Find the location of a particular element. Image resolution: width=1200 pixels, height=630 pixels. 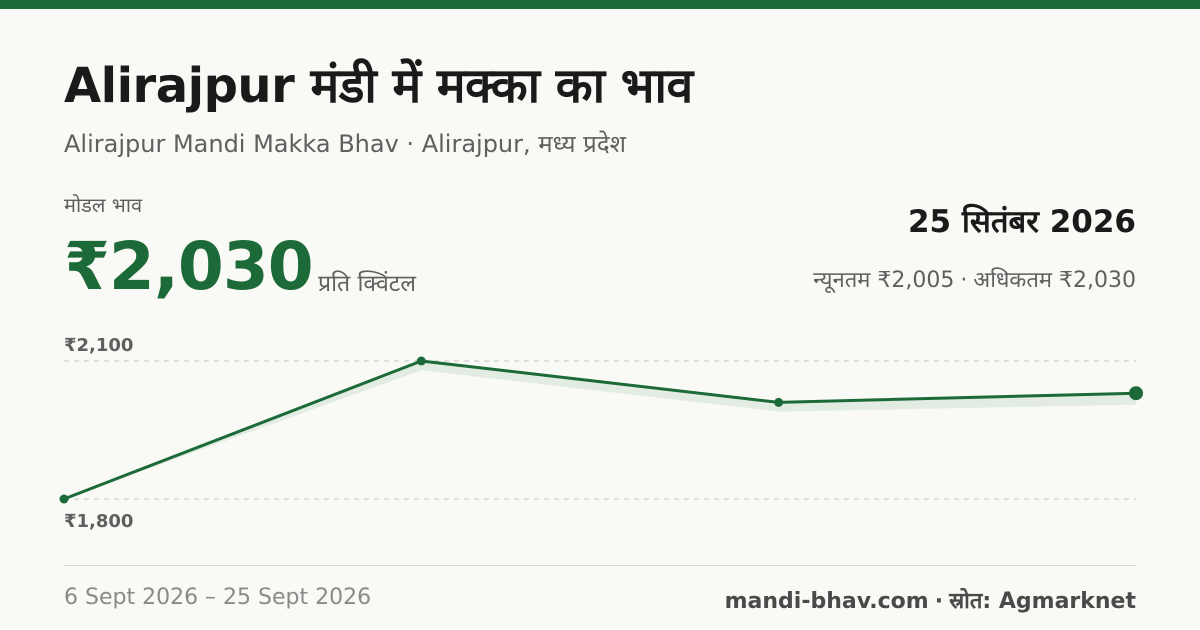

data-source: स्रोत: Agmarknet is located at coordinates (1042, 601).